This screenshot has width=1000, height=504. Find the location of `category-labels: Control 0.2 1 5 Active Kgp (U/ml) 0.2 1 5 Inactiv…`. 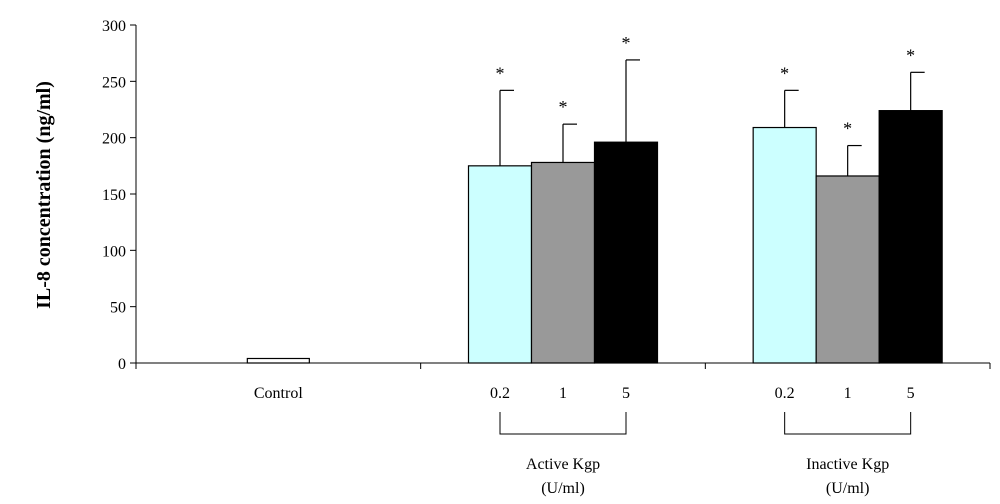

category-labels: Control 0.2 1 5 Active Kgp (U/ml) 0.2 1 5 Inactiv… is located at coordinates (584, 441).